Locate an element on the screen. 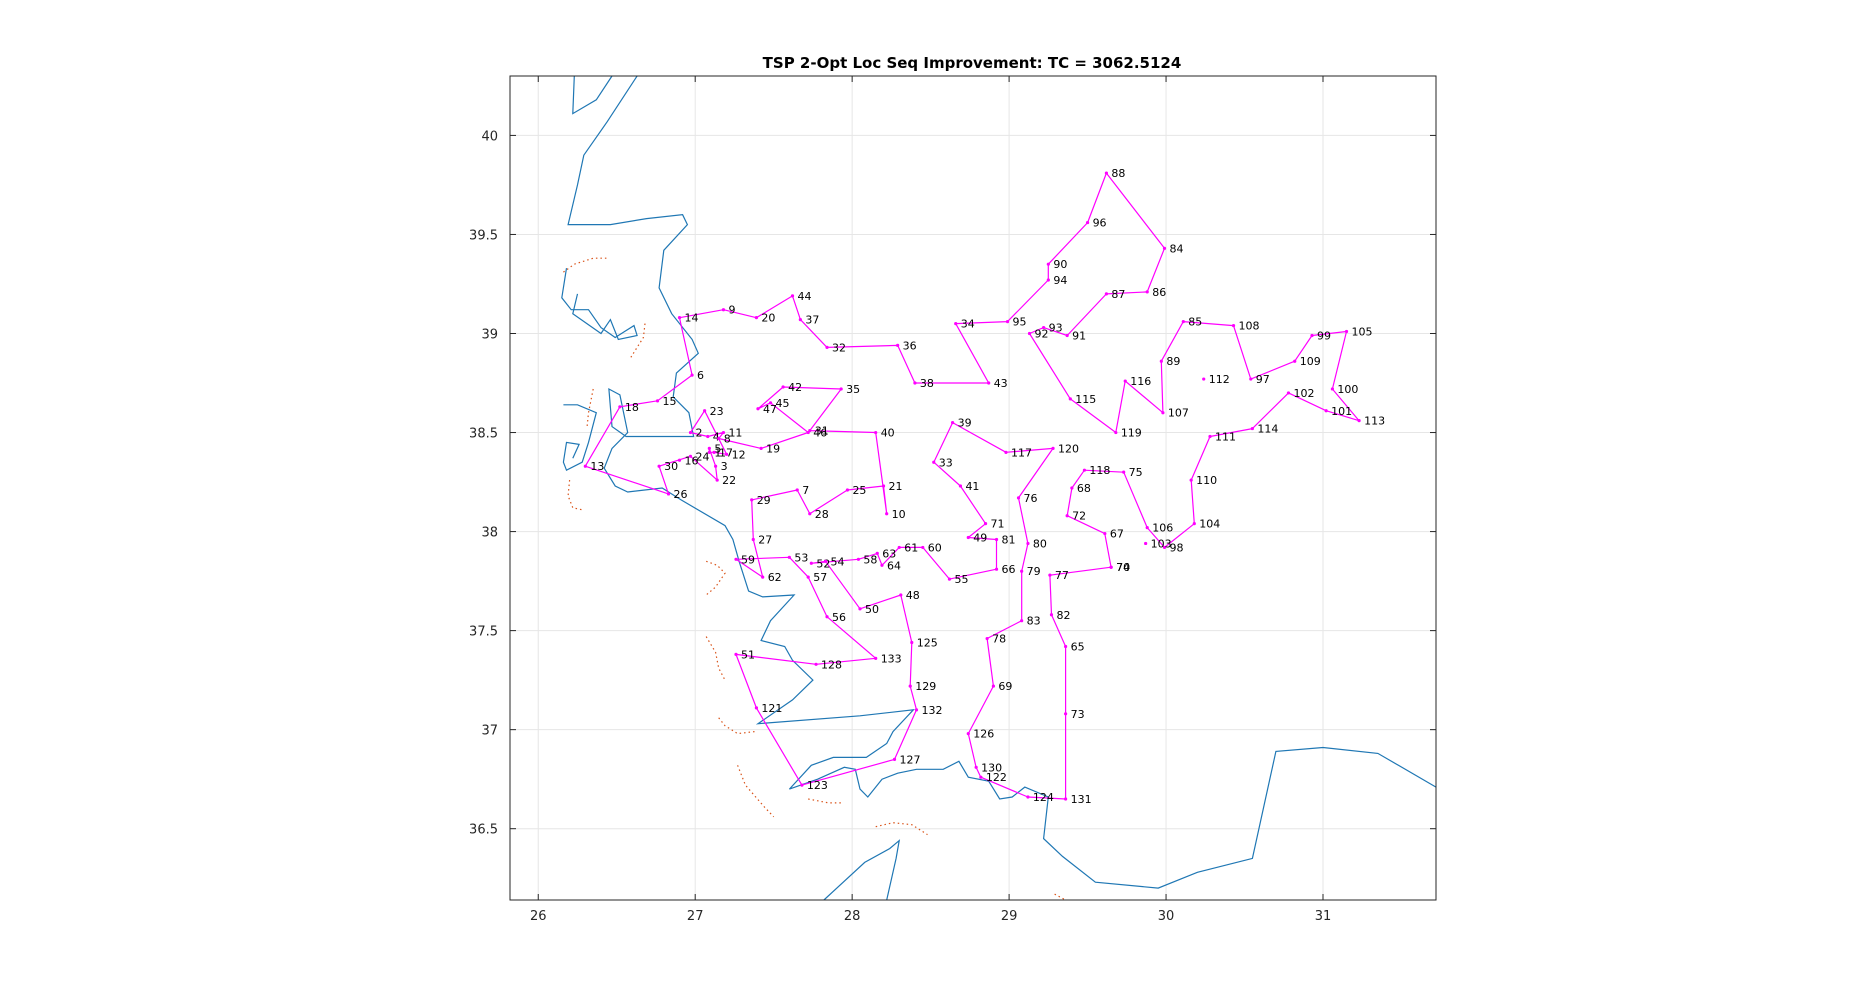 The height and width of the screenshot is (1001, 1859). node-label: 37 is located at coordinates (812, 320).